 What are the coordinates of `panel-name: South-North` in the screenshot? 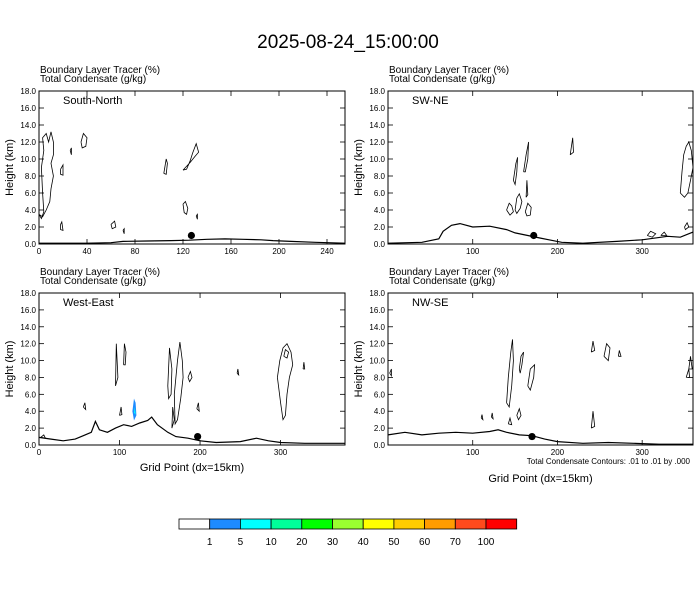 It's located at (92, 101).